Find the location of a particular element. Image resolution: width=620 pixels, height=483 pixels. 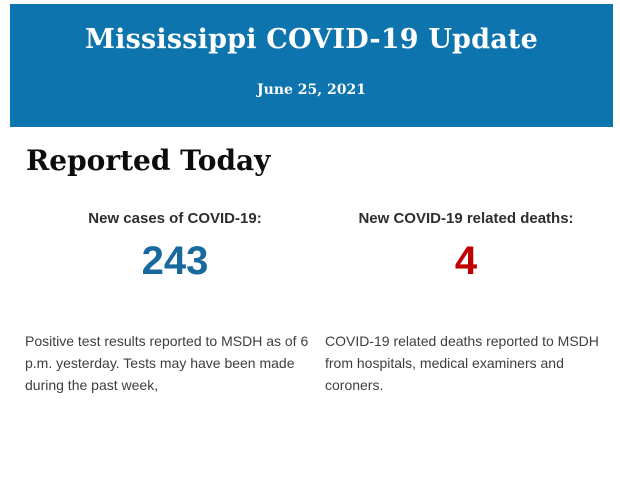

new-deaths-label: New COVID-19 related deaths: is located at coordinates (466, 218).